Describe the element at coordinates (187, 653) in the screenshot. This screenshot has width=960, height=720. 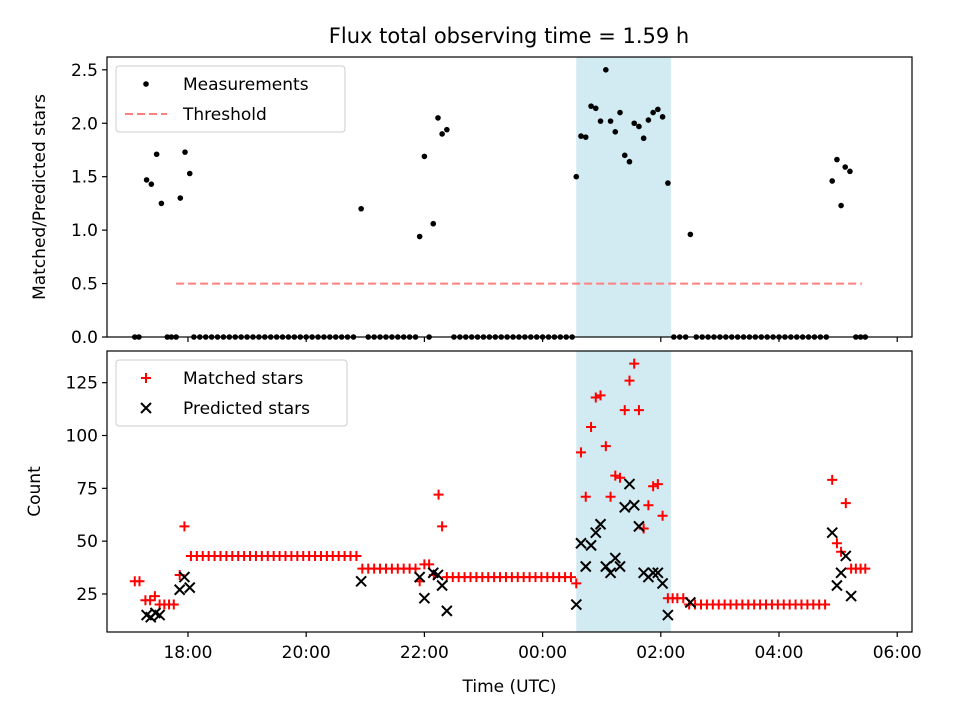
I see `x-tick-label: 18:00` at that location.